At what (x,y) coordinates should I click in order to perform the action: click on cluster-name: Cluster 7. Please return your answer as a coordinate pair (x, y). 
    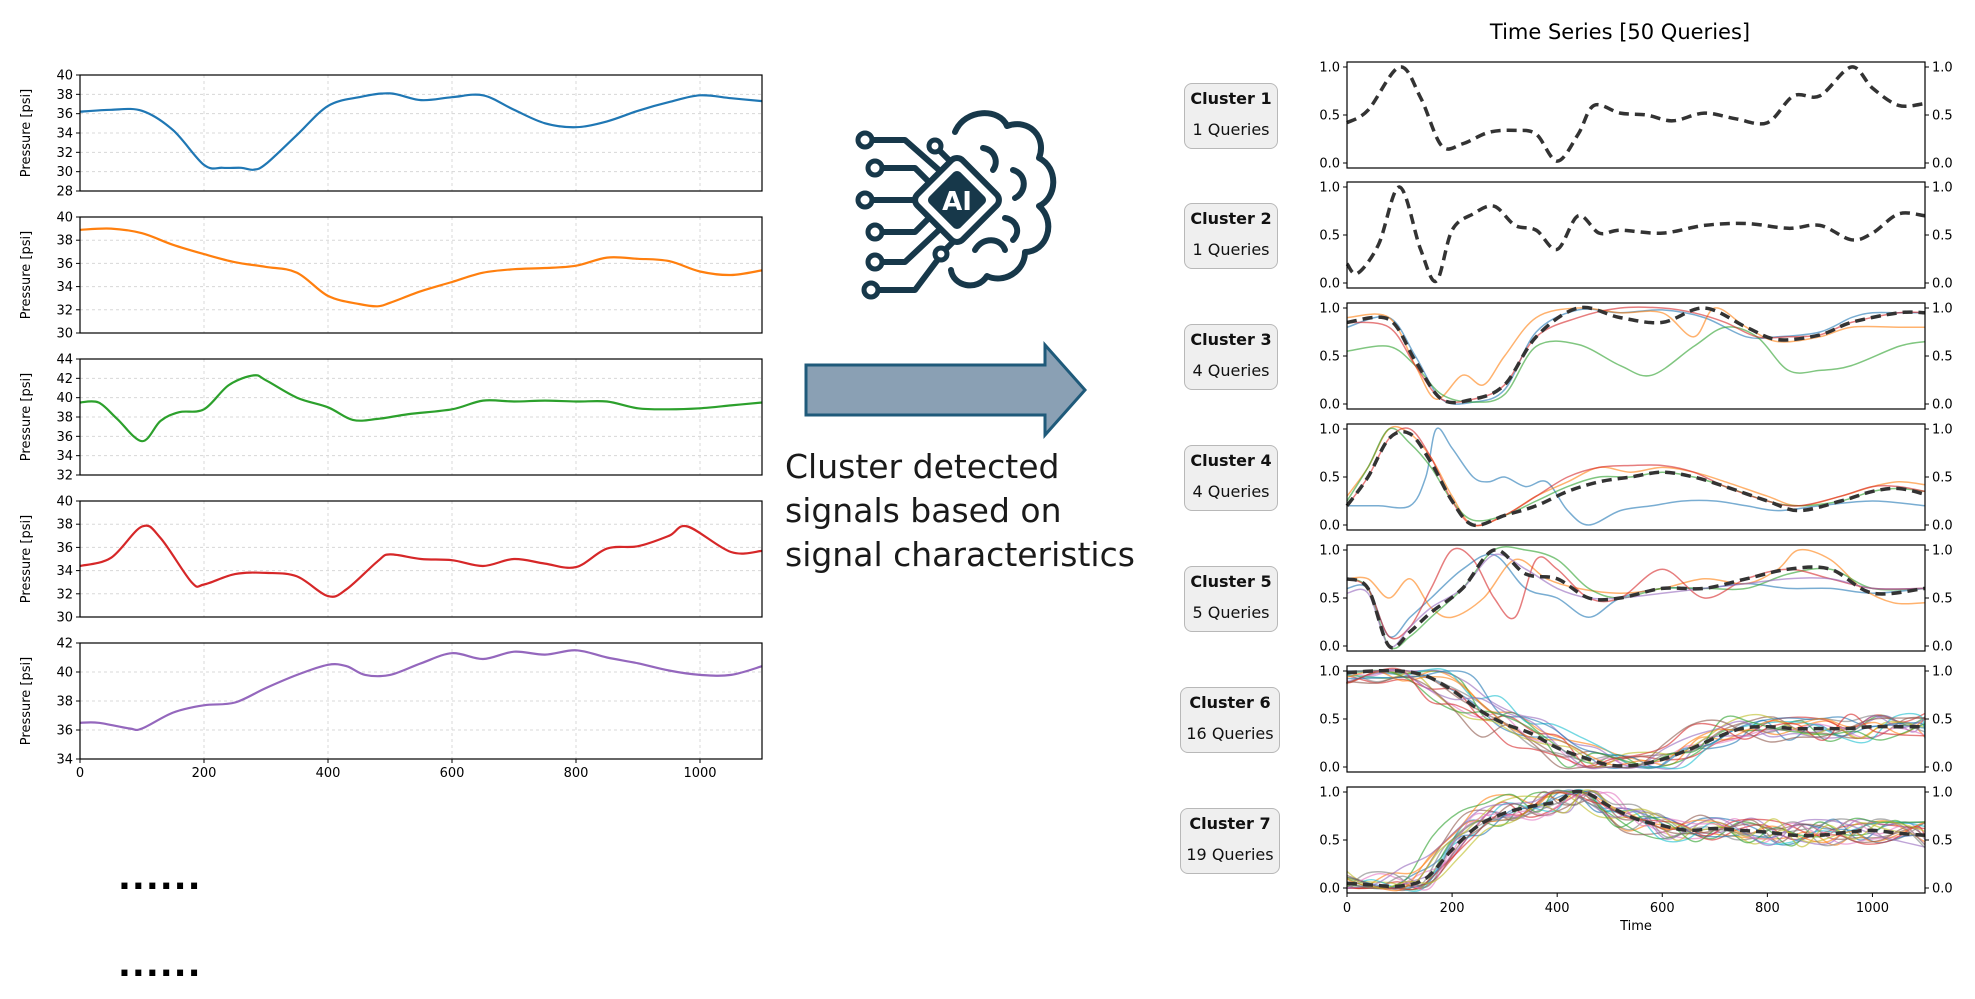
    Looking at the image, I should click on (1230, 823).